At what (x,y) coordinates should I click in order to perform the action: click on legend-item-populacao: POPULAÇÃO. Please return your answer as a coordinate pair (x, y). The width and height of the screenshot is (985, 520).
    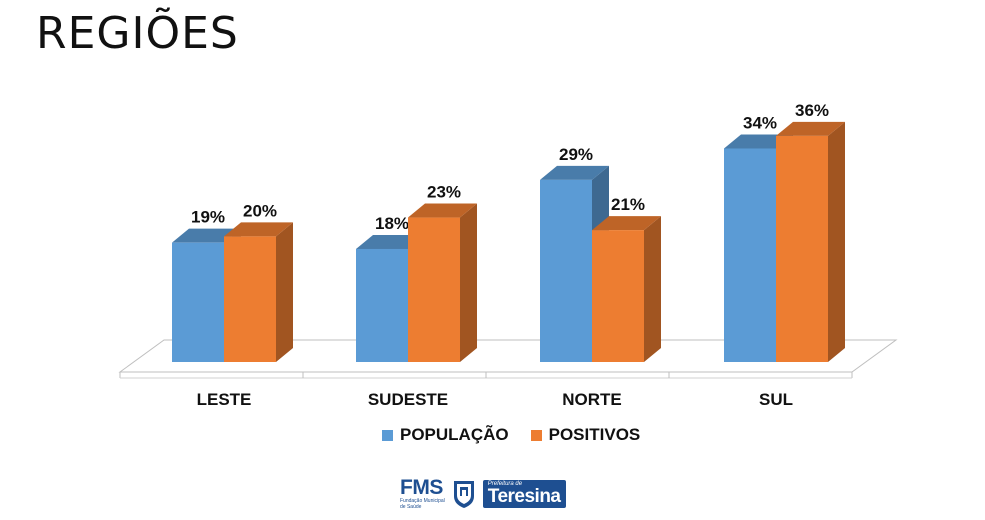
    Looking at the image, I should click on (445, 435).